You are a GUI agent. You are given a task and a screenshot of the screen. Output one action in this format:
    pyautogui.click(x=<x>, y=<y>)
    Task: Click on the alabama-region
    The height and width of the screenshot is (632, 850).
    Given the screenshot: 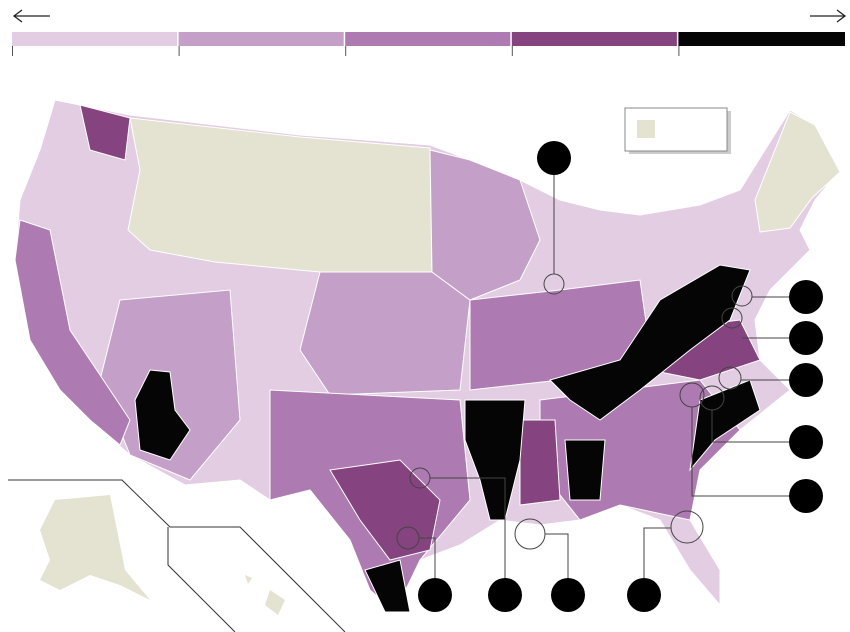 What is the action you would take?
    pyautogui.click(x=585, y=470)
    